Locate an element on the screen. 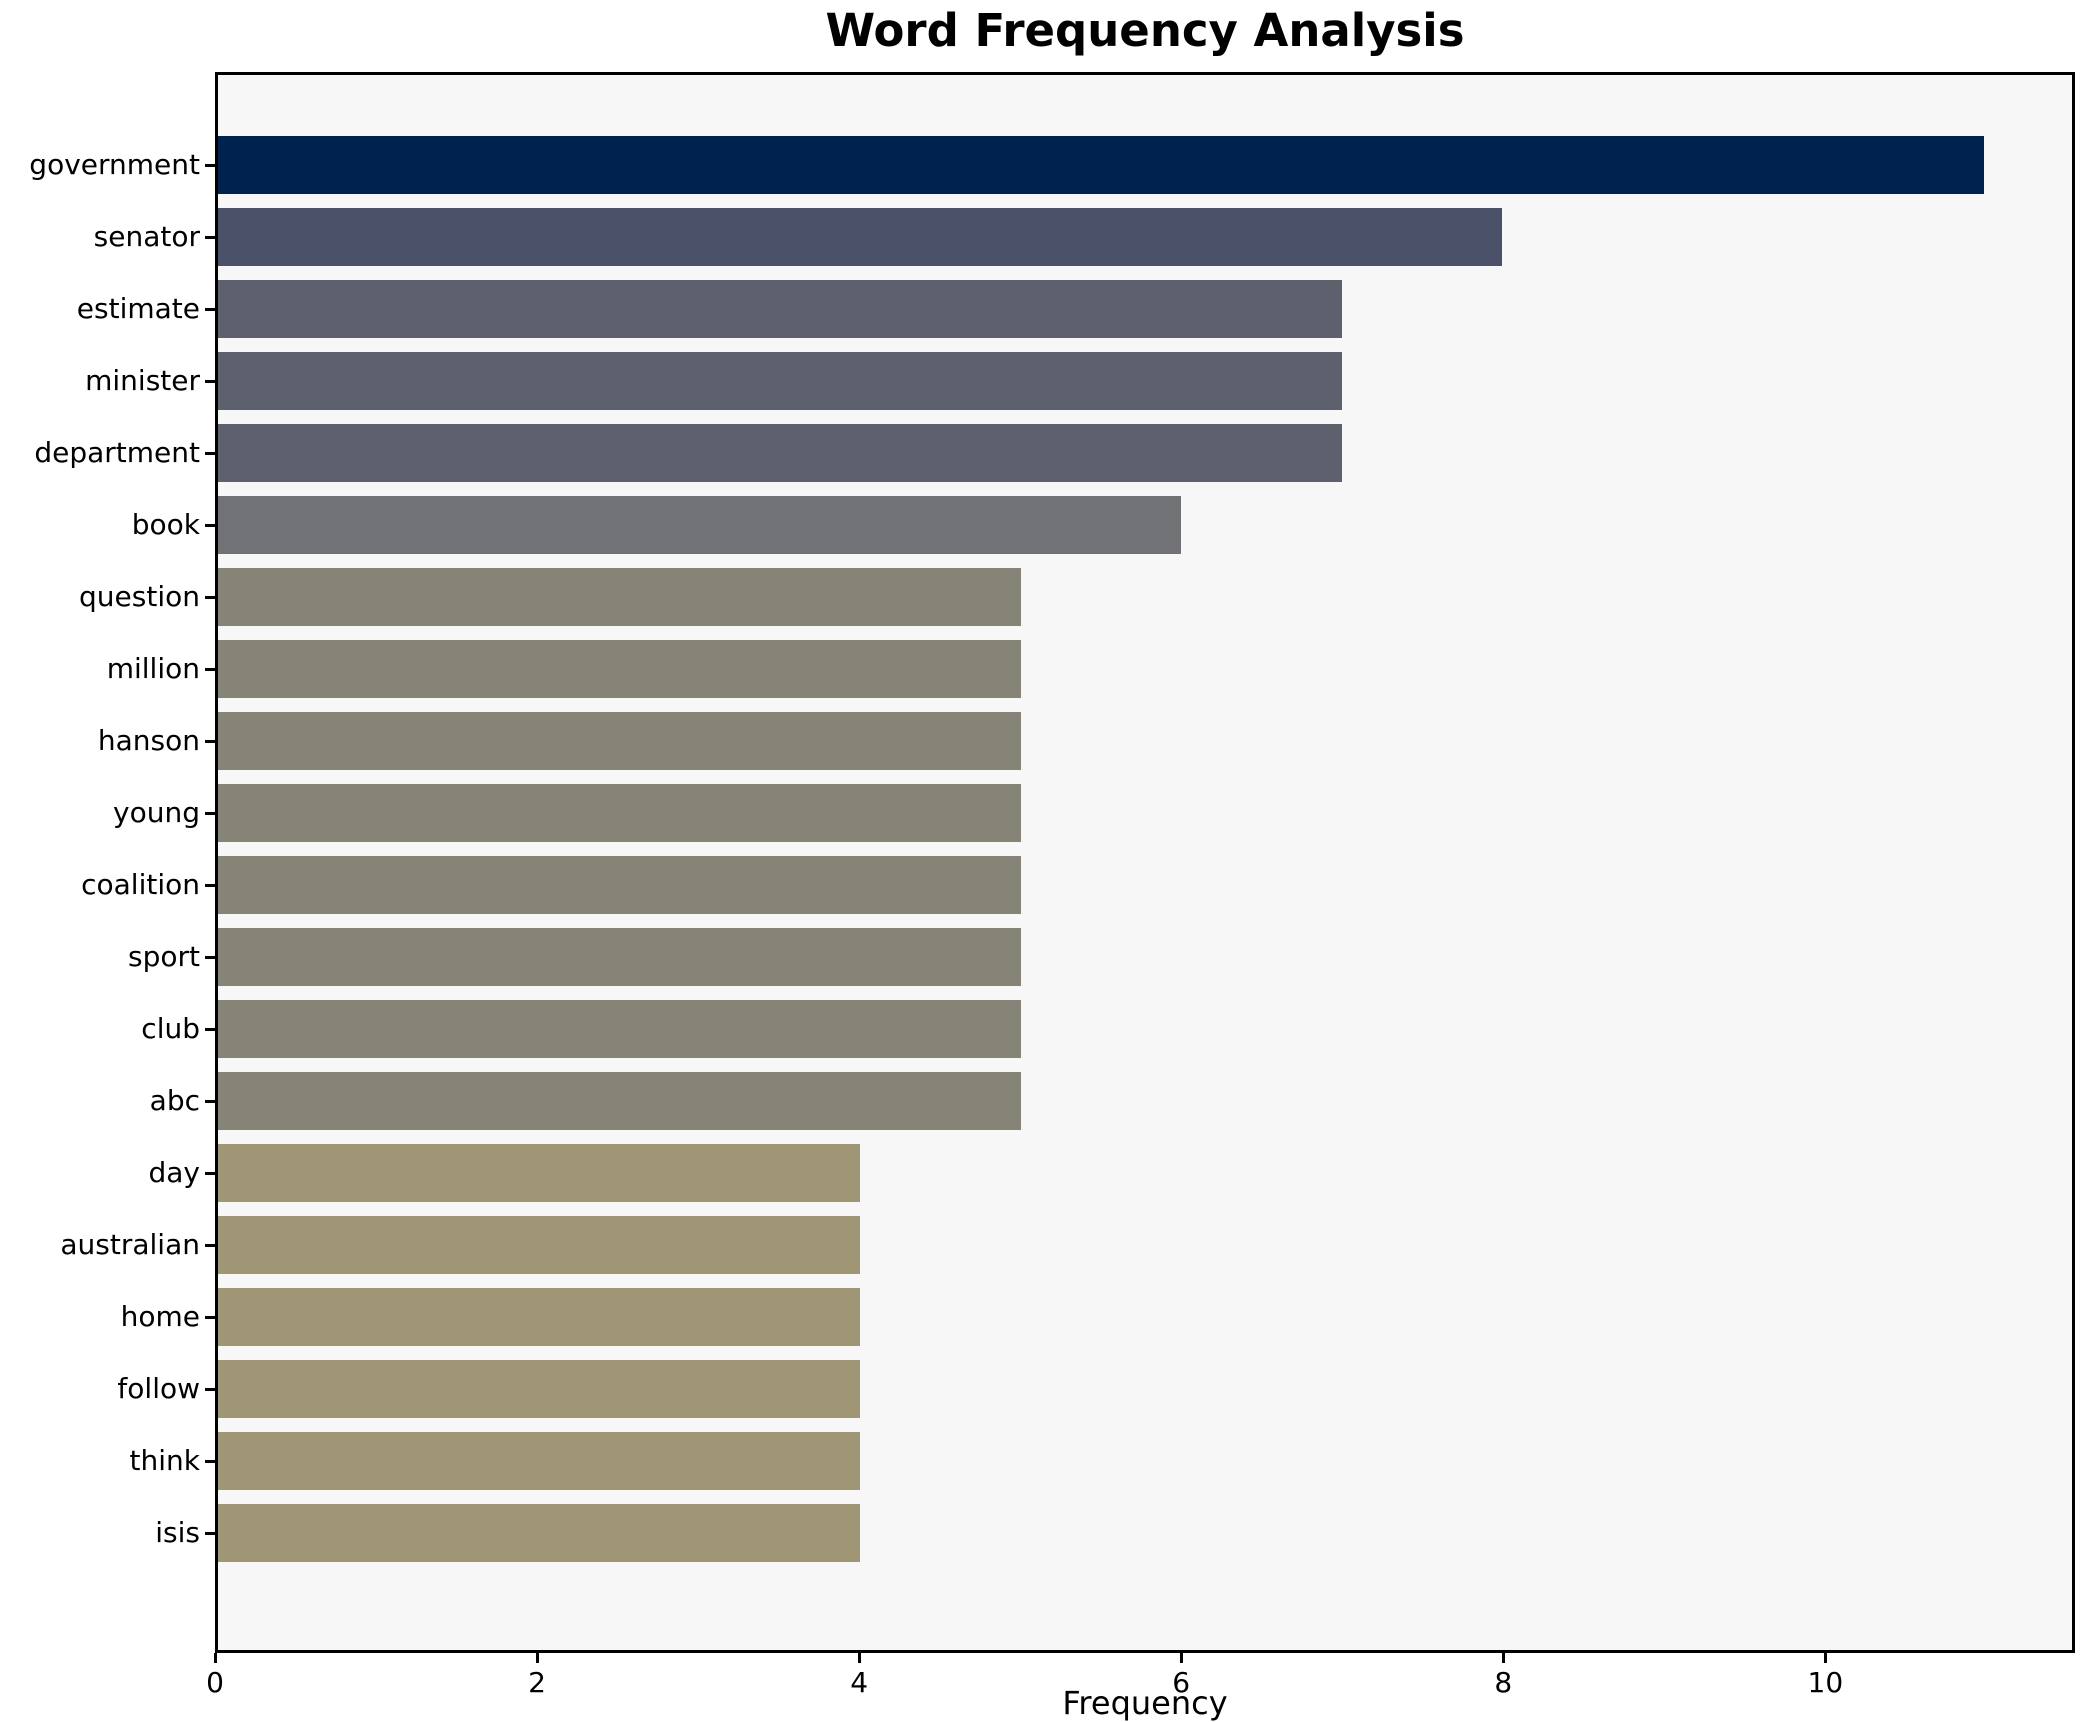 The image size is (2095, 1722). y-tick-label-day: day is located at coordinates (174, 1172).